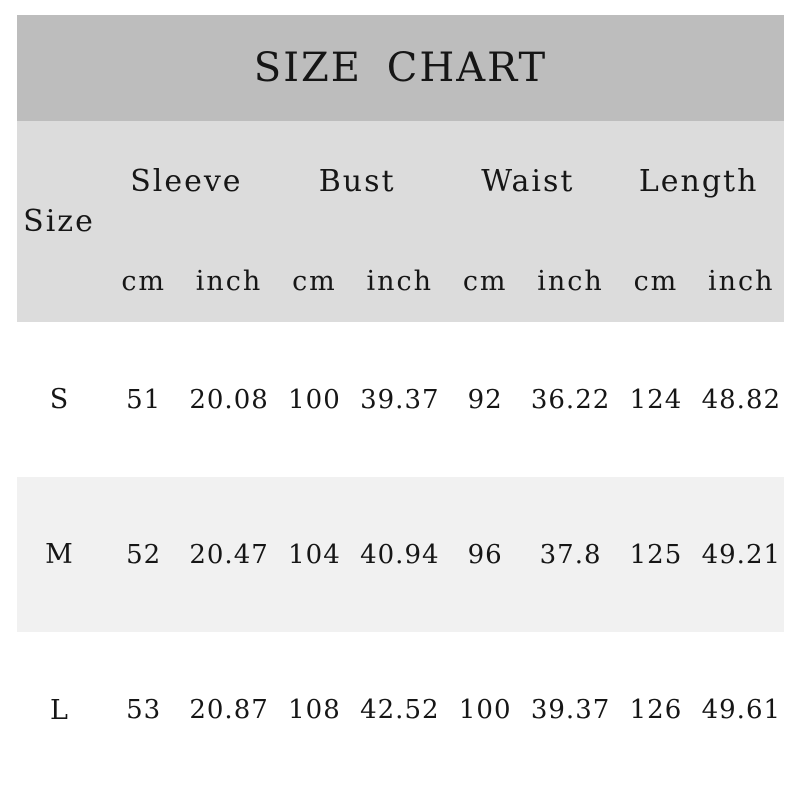  What do you see at coordinates (656, 710) in the screenshot?
I see `cell-length-cm: 126` at bounding box center [656, 710].